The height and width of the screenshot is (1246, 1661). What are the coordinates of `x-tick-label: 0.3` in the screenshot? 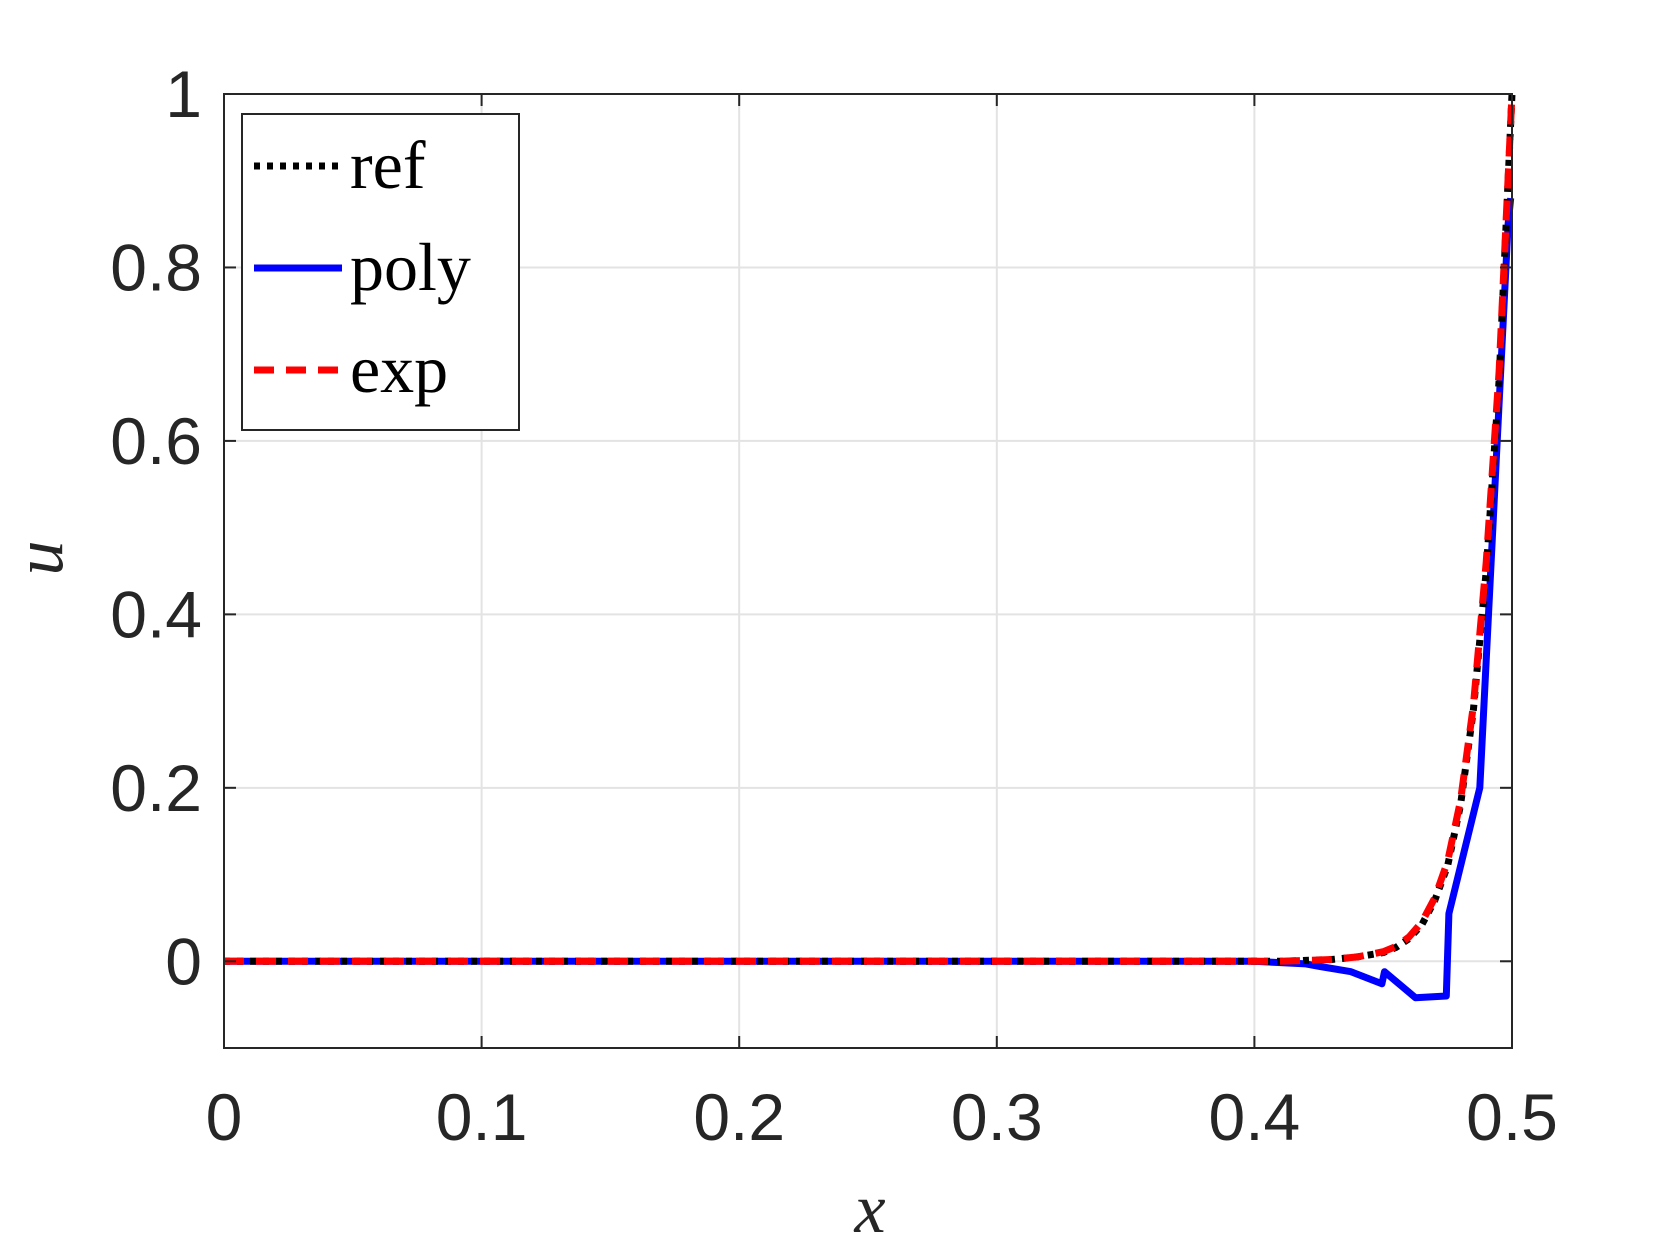 It's located at (997, 1117).